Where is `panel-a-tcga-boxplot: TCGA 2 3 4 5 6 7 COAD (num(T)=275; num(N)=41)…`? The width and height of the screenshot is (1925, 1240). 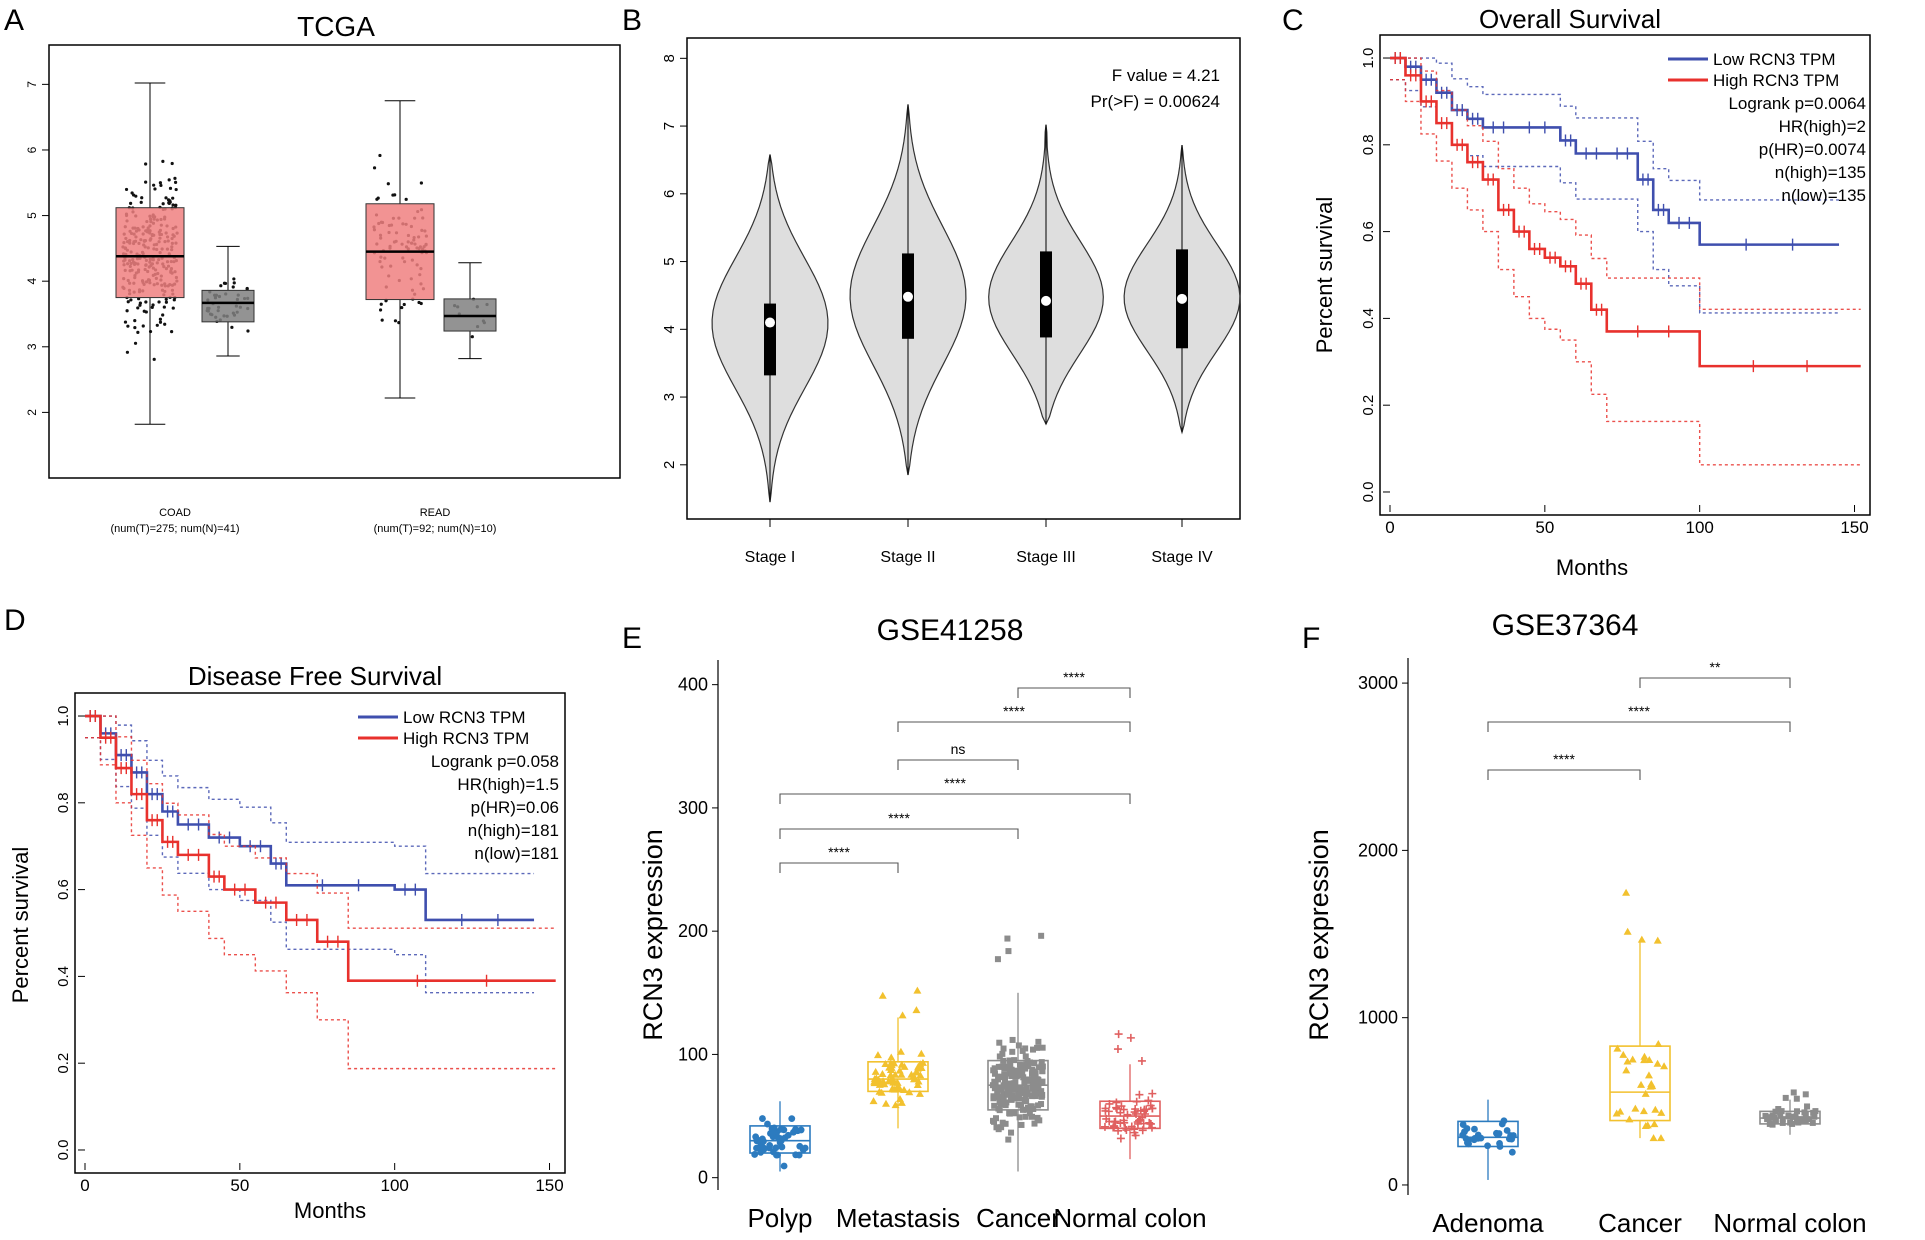
panel-a-tcga-boxplot: TCGA 2 3 4 5 6 7 COAD (num(T)=275; num(N)=41)… is located at coordinates (323, 273).